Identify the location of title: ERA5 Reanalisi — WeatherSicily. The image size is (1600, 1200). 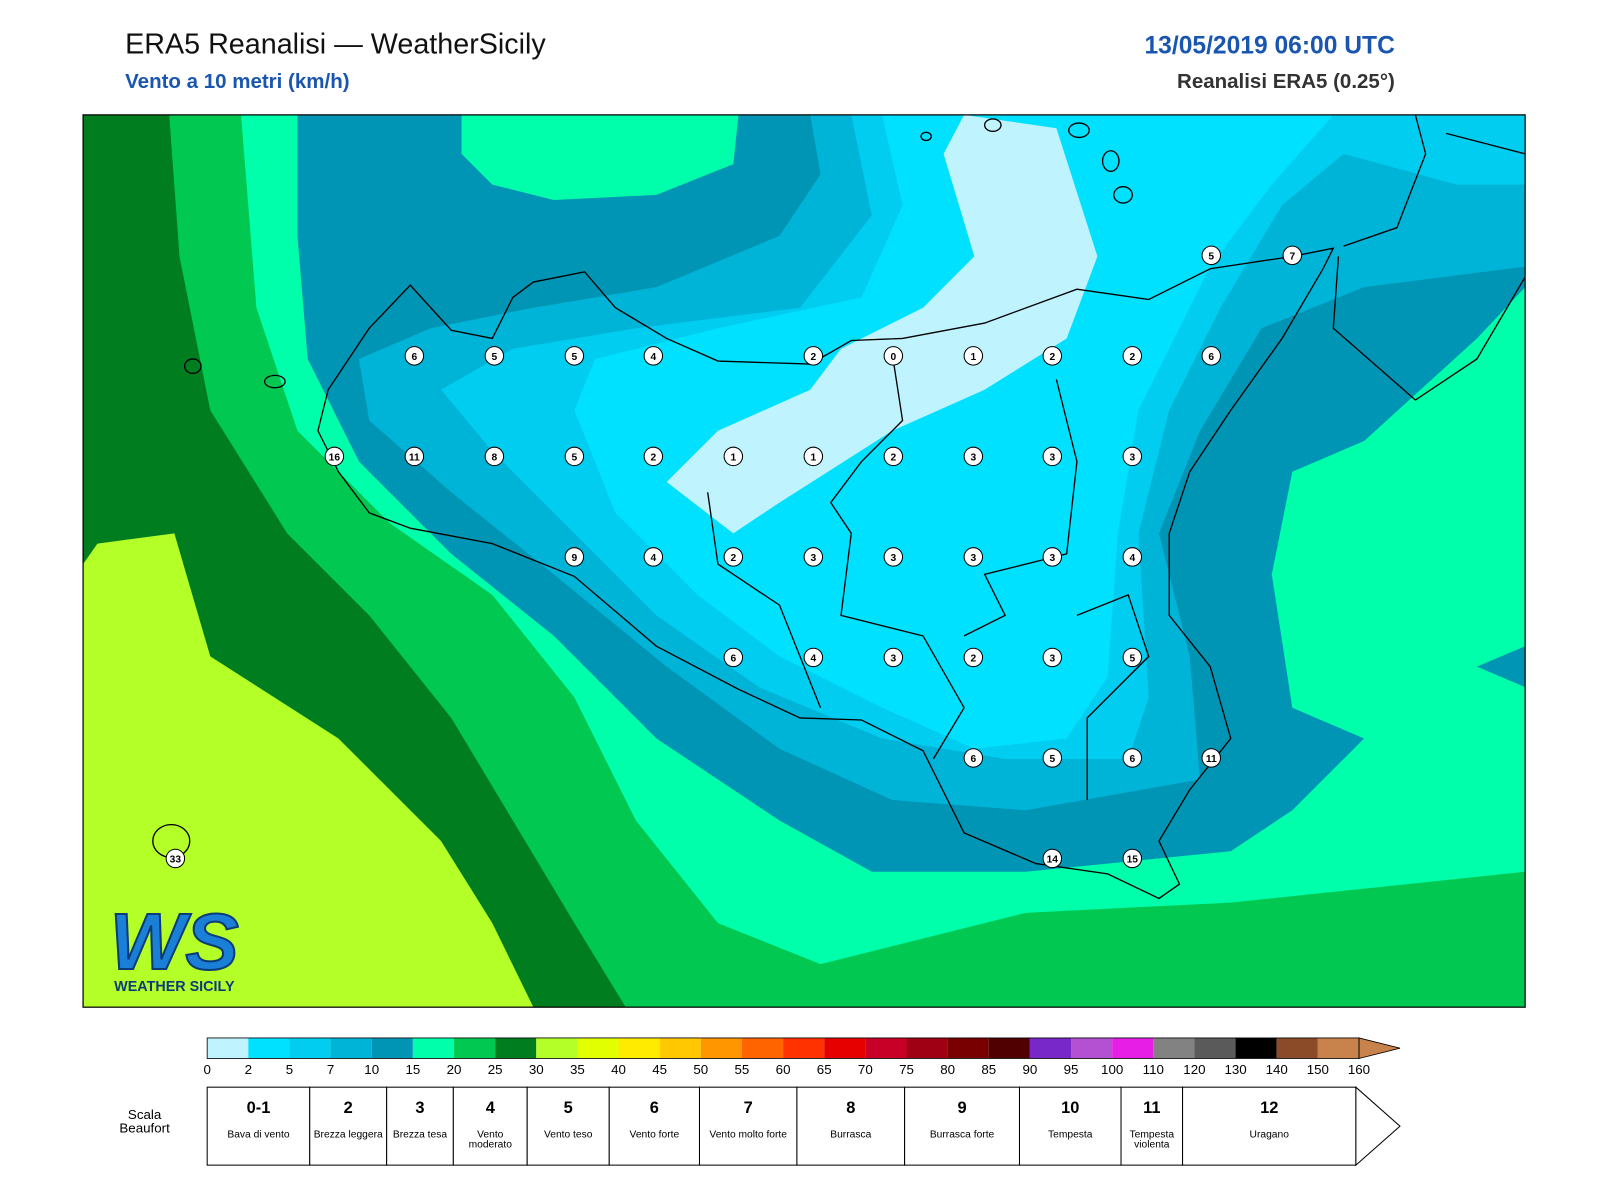
(335, 44).